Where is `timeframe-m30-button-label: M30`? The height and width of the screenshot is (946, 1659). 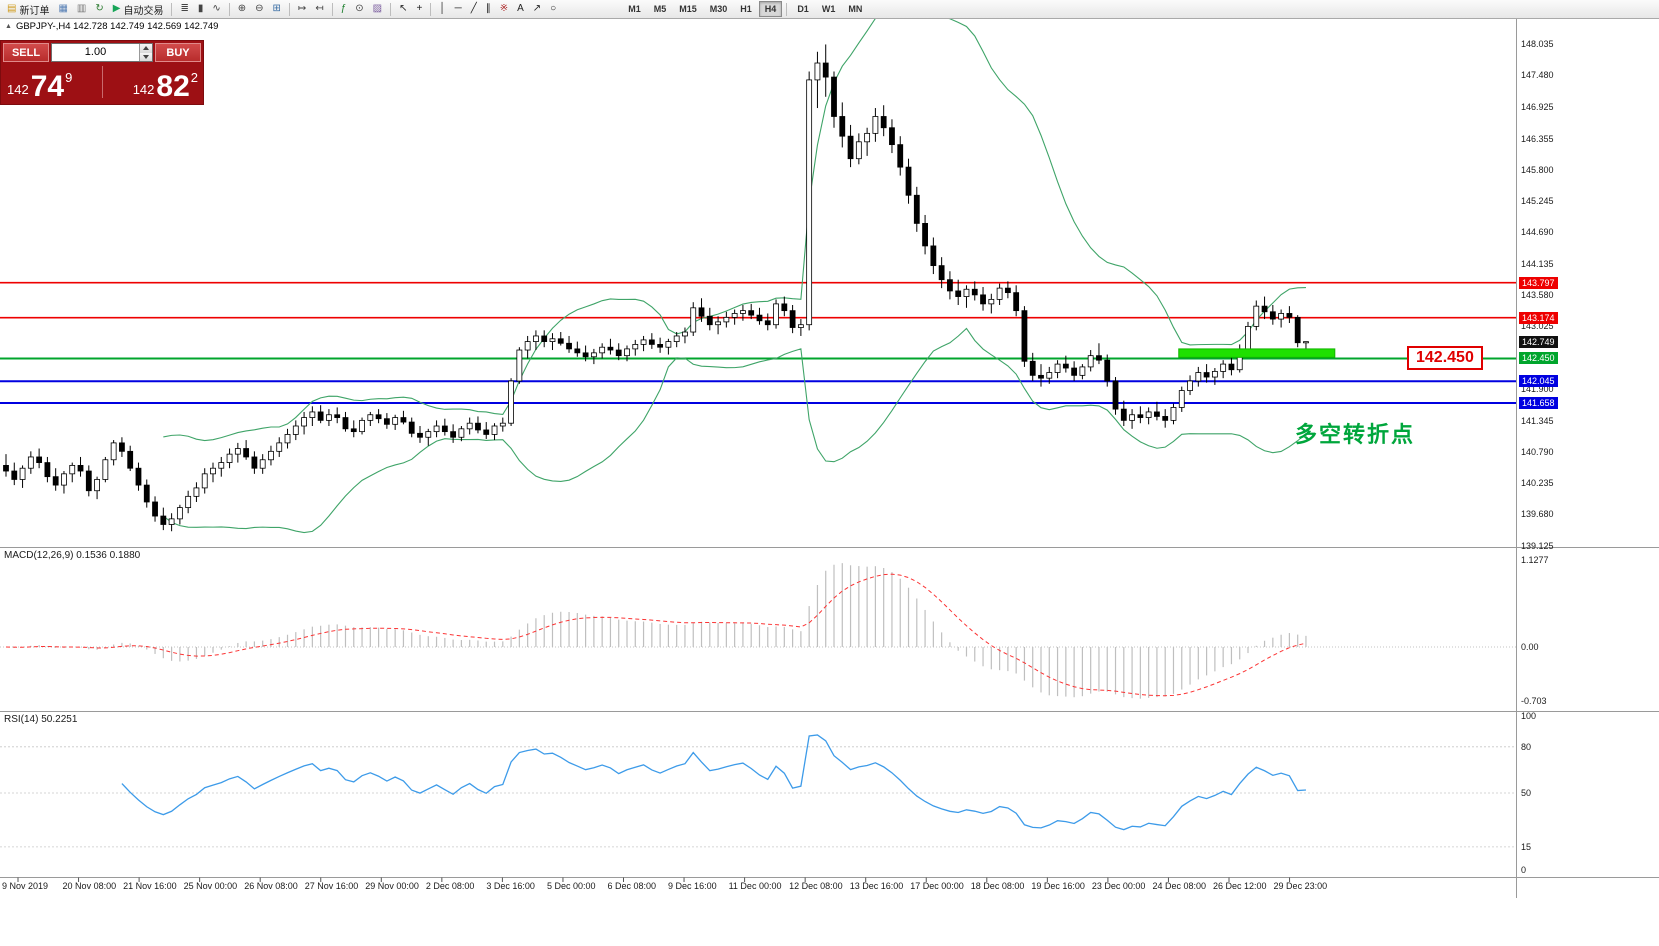
timeframe-m30-button-label: M30 is located at coordinates (718, 9).